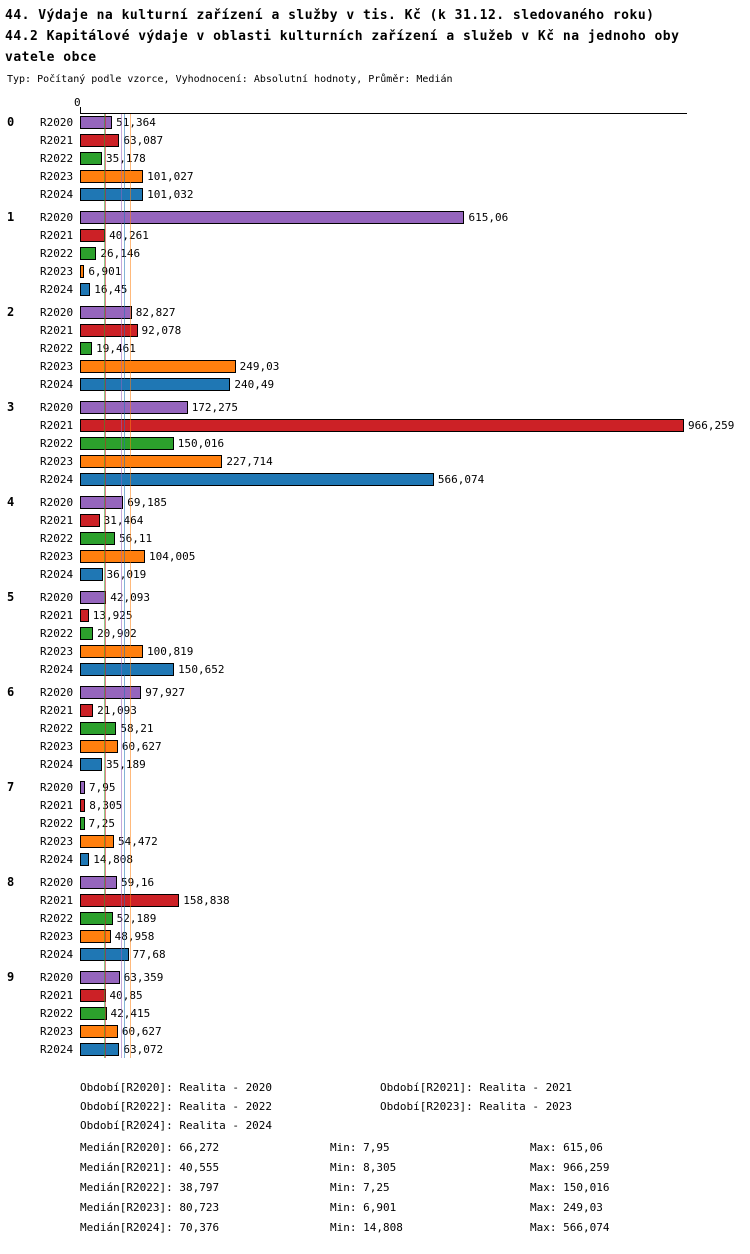  What do you see at coordinates (143, 140) in the screenshot?
I see `bar-value-label: 63,087` at bounding box center [143, 140].